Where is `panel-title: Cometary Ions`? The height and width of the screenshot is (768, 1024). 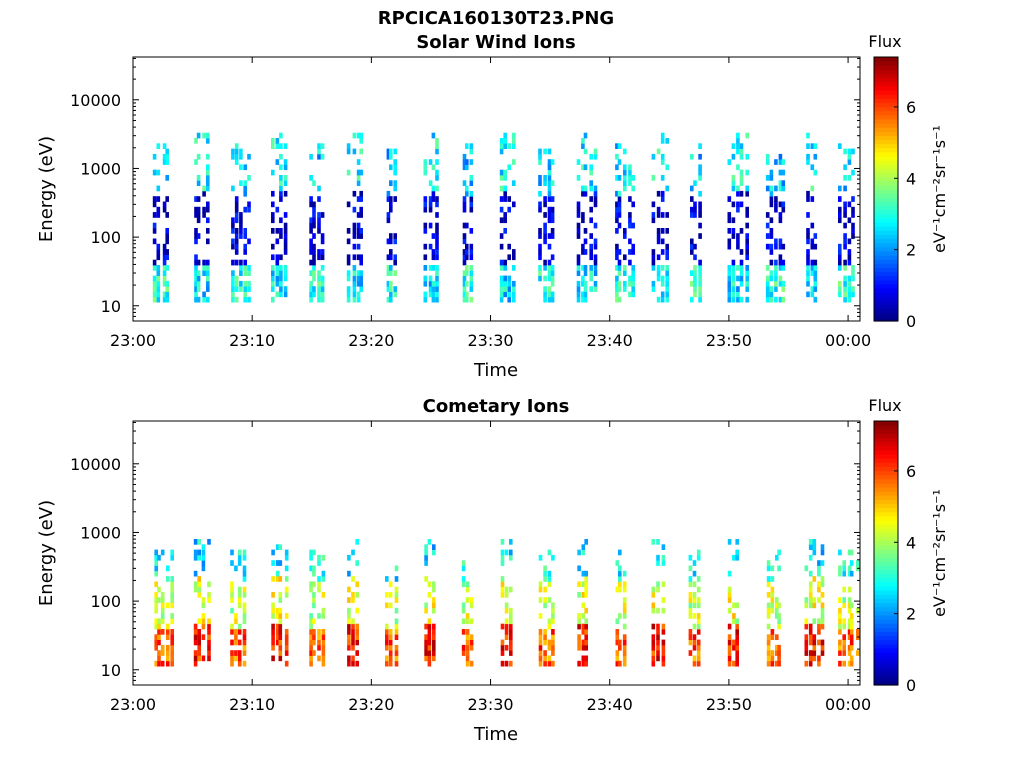
panel-title: Cometary Ions is located at coordinates (496, 406).